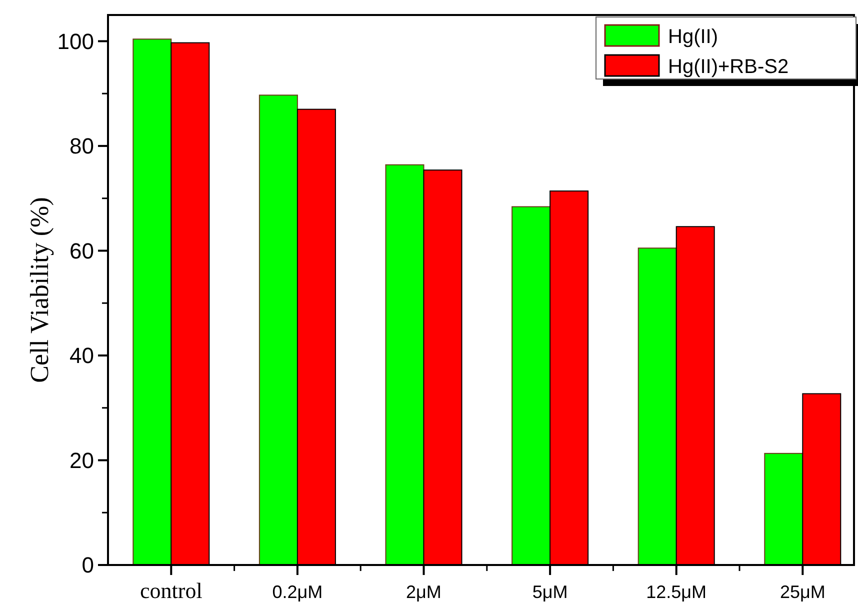  Describe the element at coordinates (75, 41) in the screenshot. I see `y-tick-label: 100` at that location.